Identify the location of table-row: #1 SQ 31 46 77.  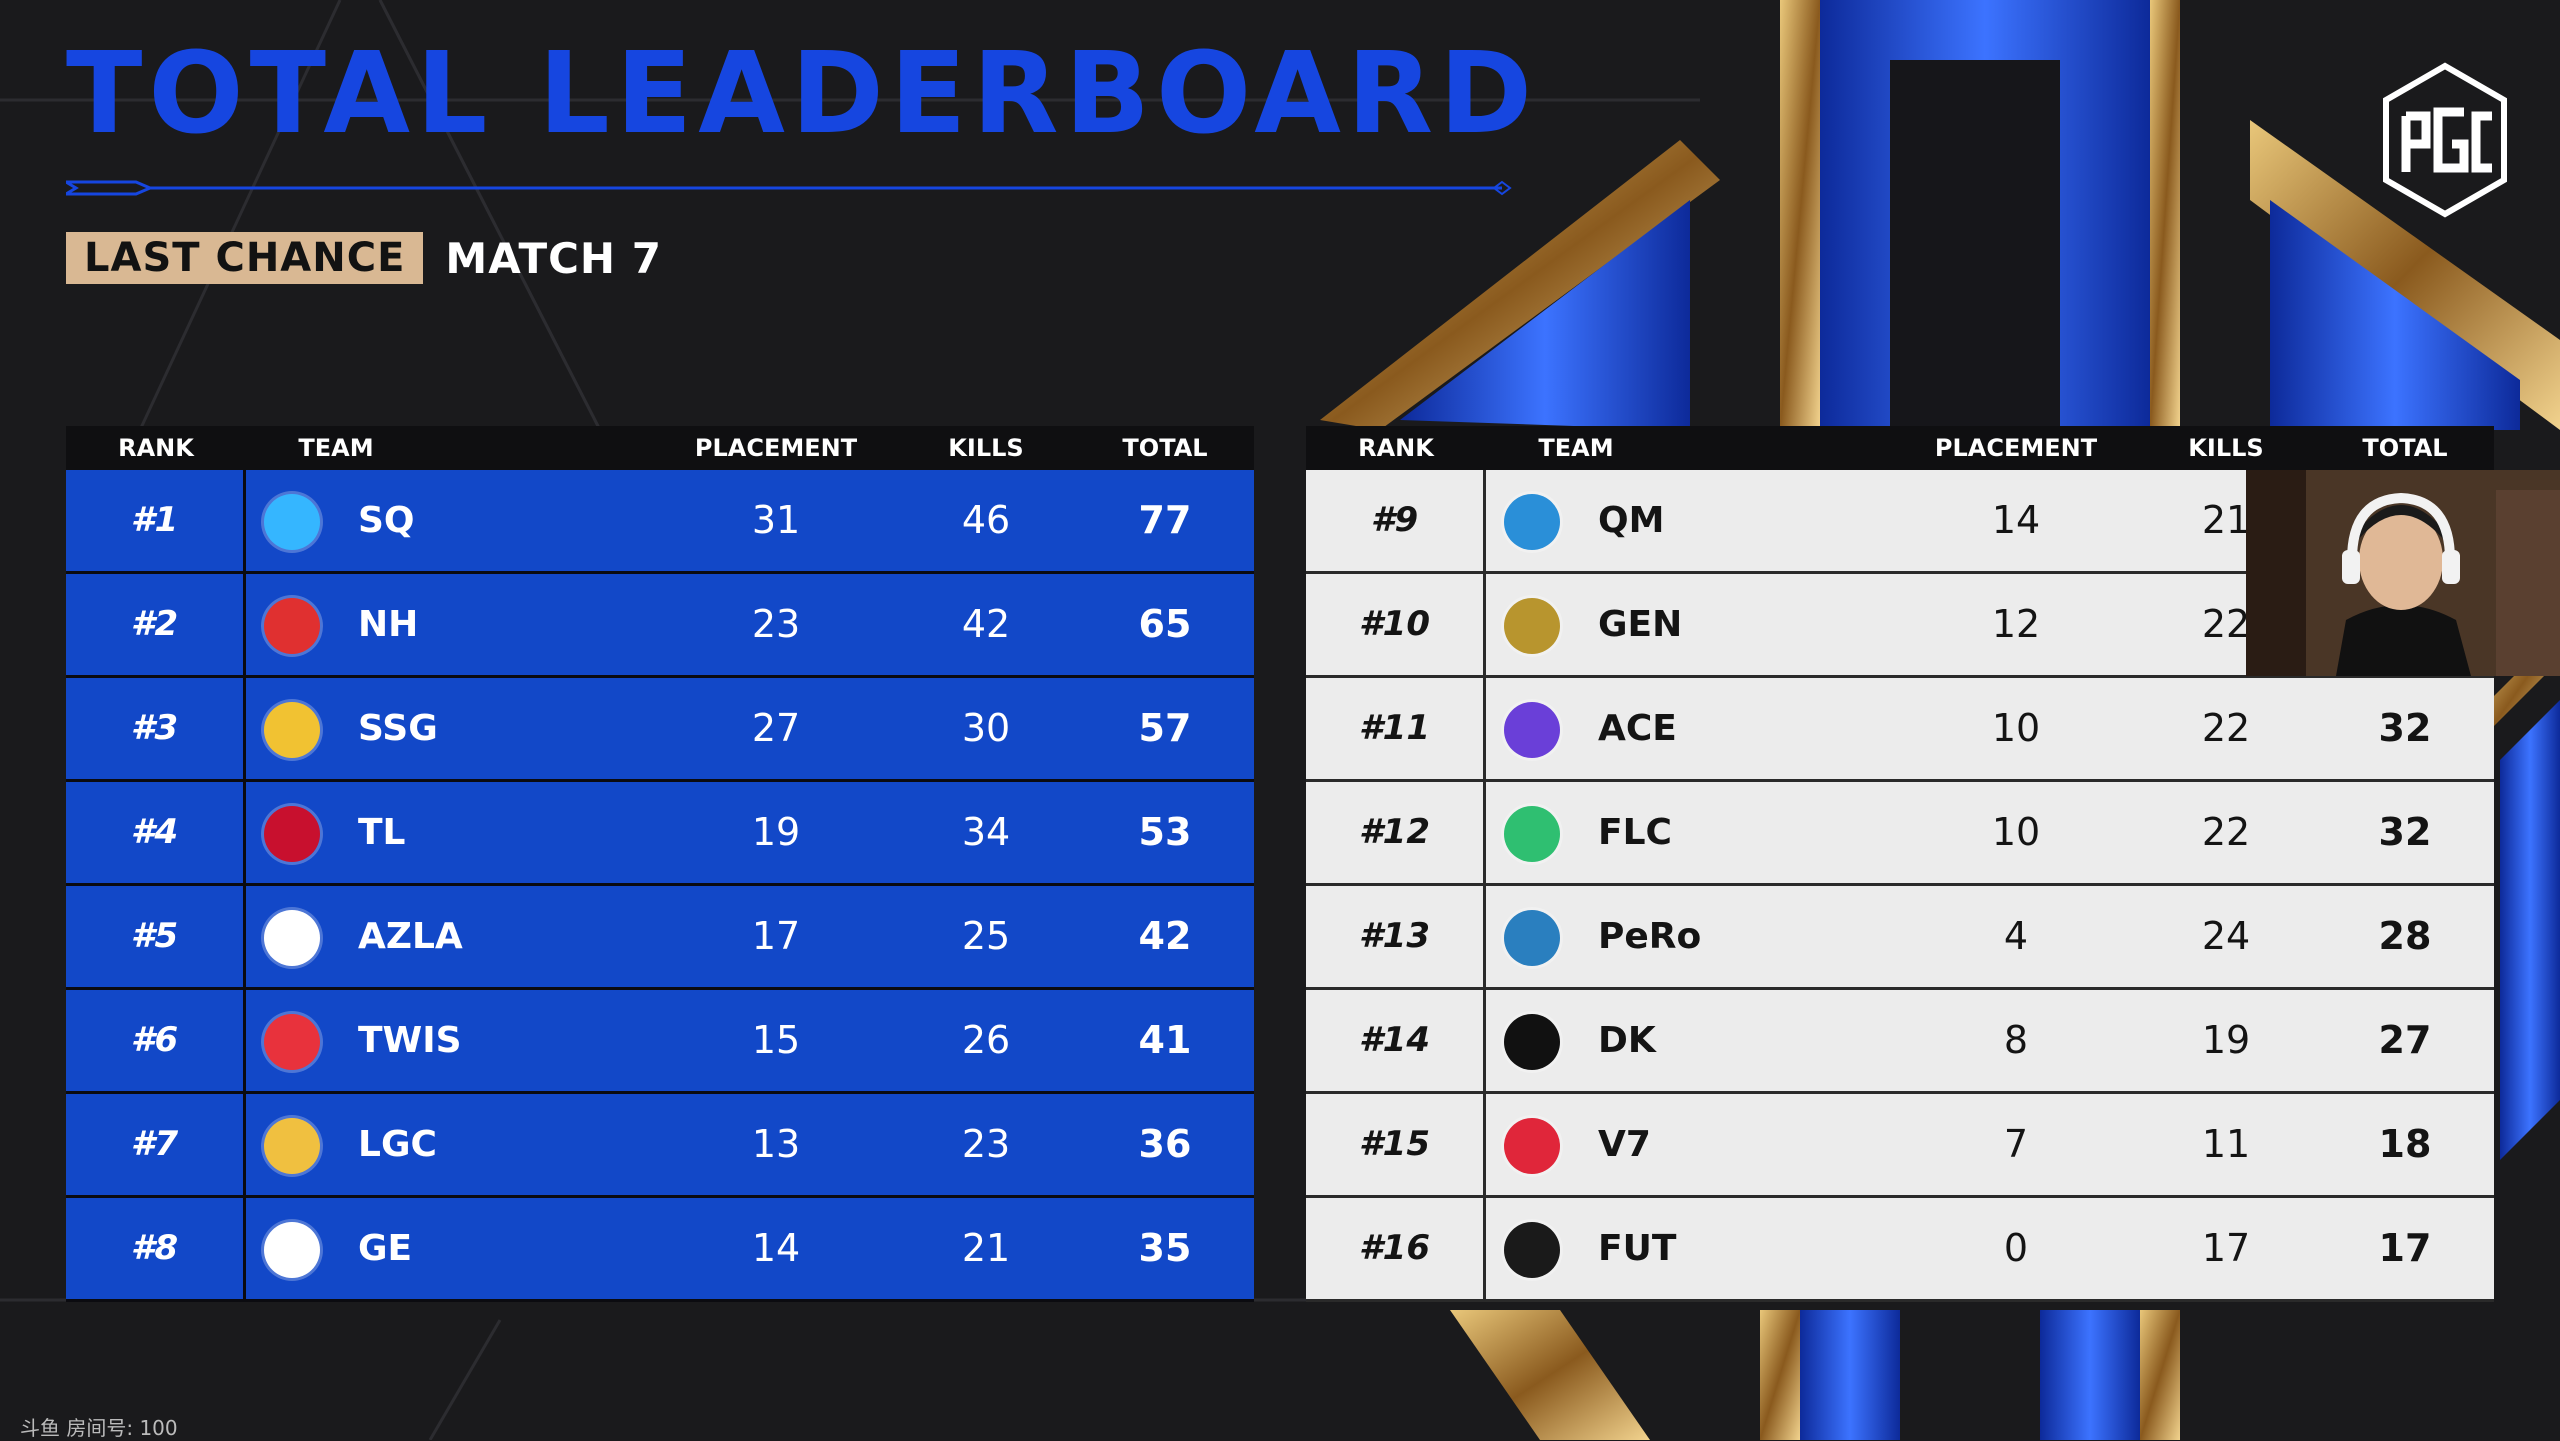
(660, 522).